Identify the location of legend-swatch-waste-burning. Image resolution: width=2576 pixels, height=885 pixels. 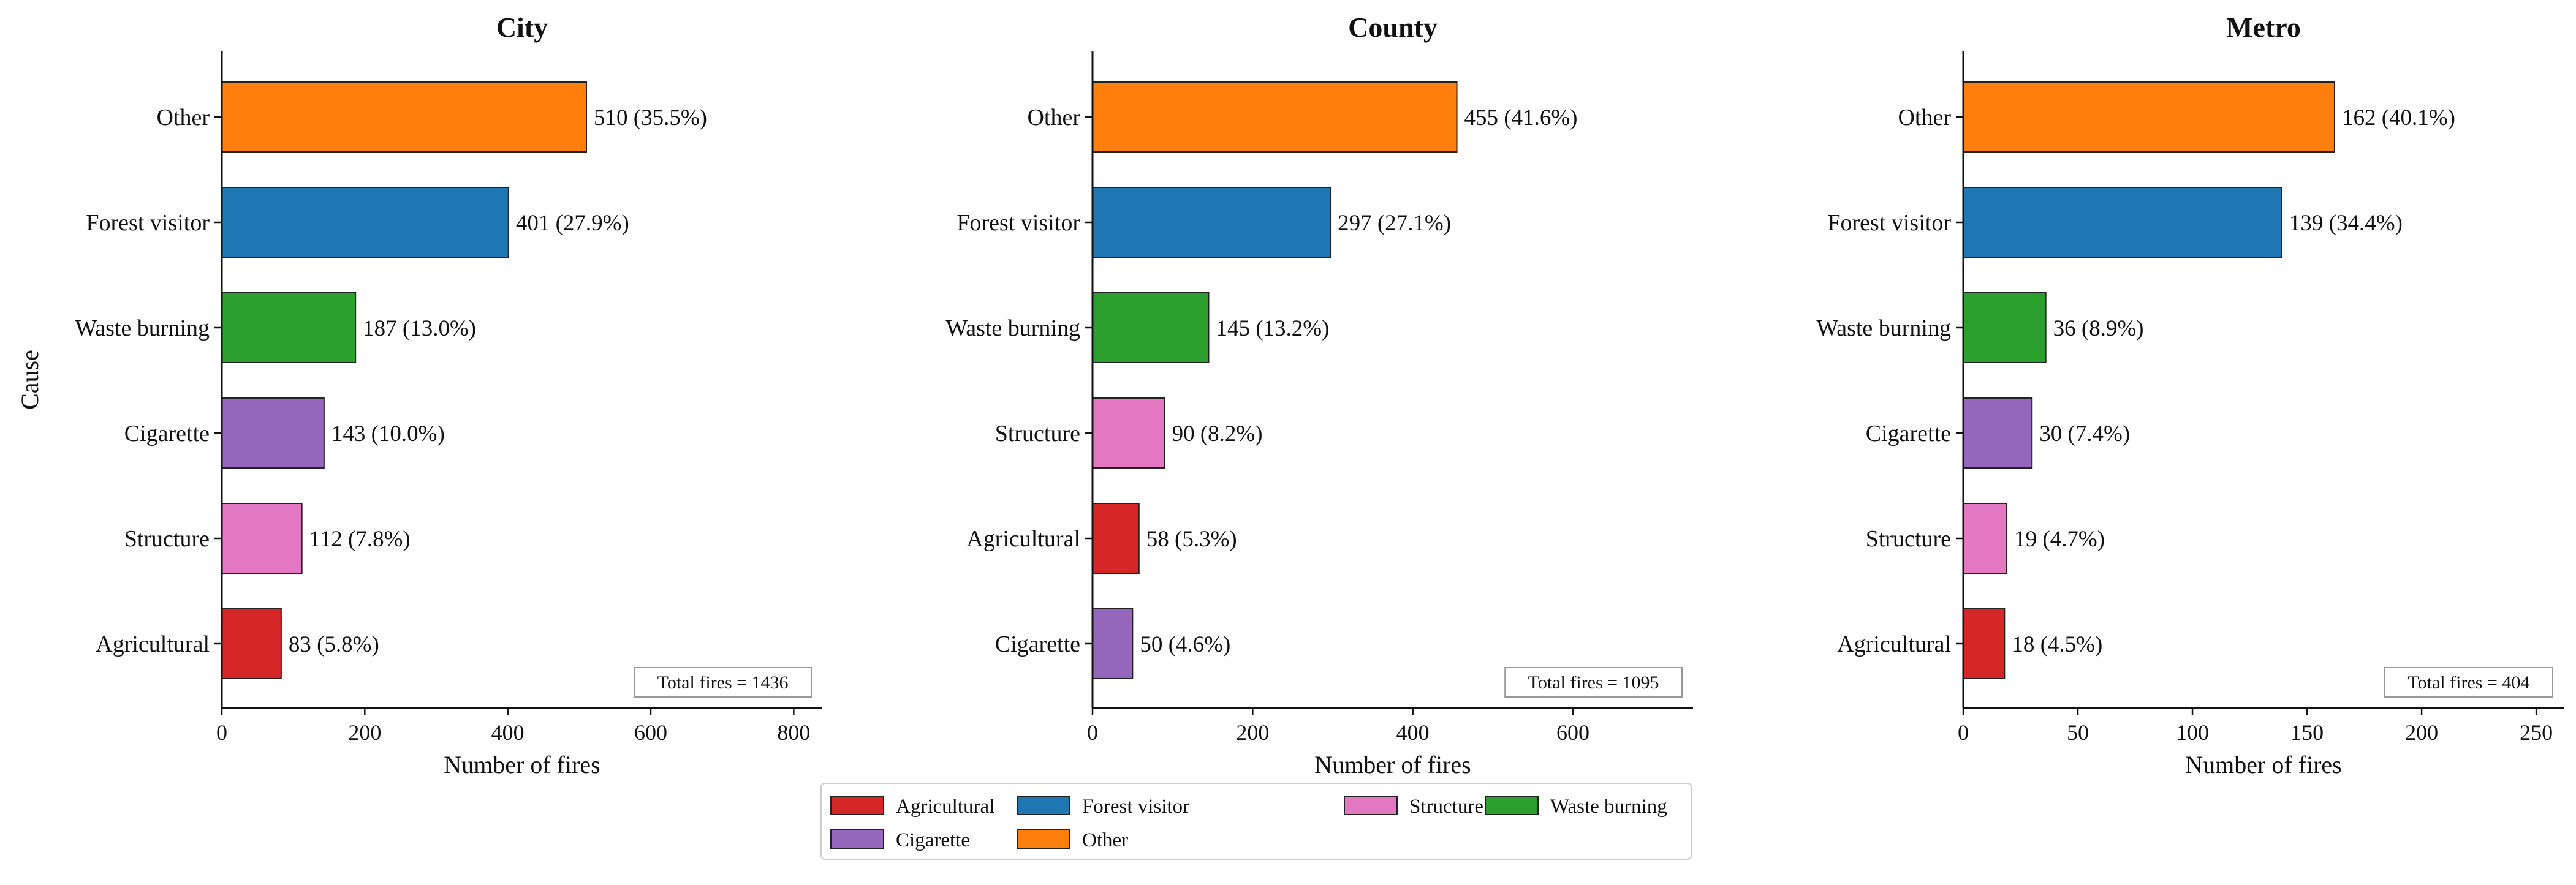
(1512, 805).